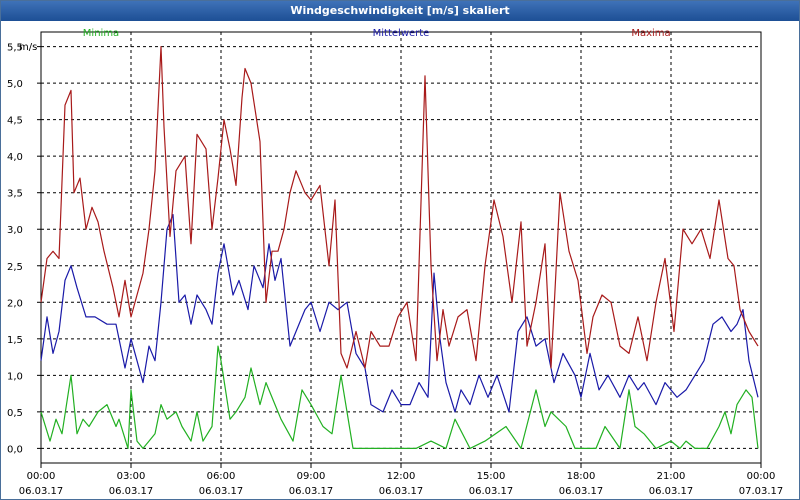 The image size is (800, 500). What do you see at coordinates (15, 449) in the screenshot?
I see `y-tick-label: 0,0` at bounding box center [15, 449].